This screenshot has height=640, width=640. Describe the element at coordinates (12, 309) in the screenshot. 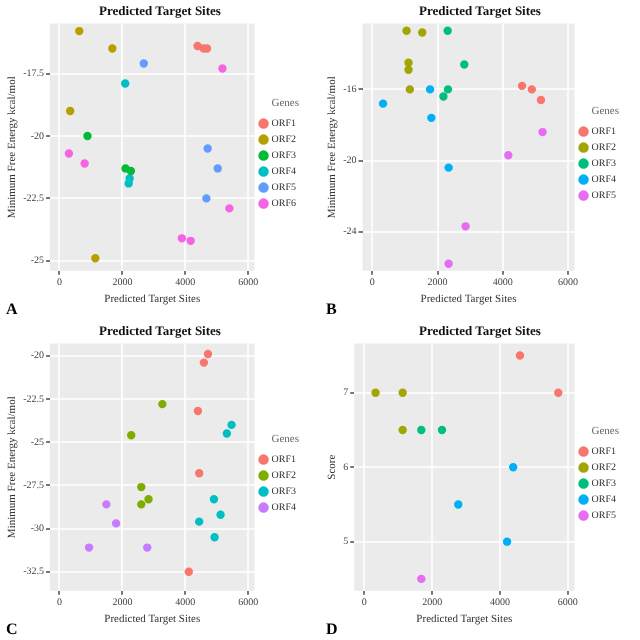

I see `text: A` at that location.